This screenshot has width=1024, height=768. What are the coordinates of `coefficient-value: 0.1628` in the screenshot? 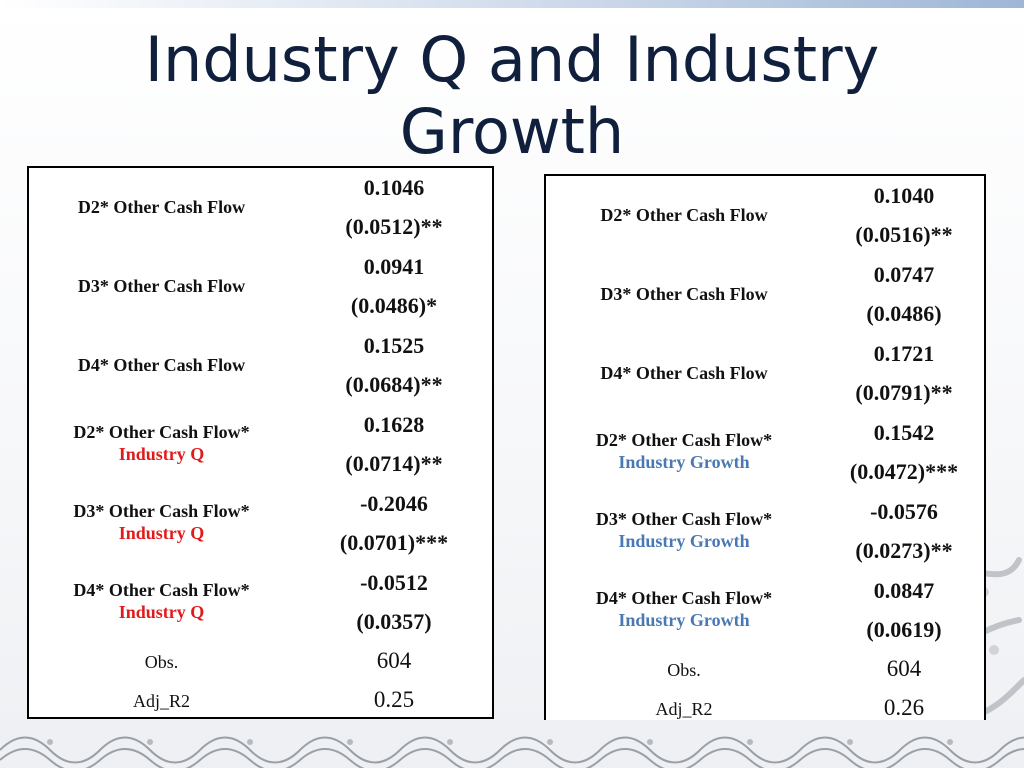 It's located at (394, 424).